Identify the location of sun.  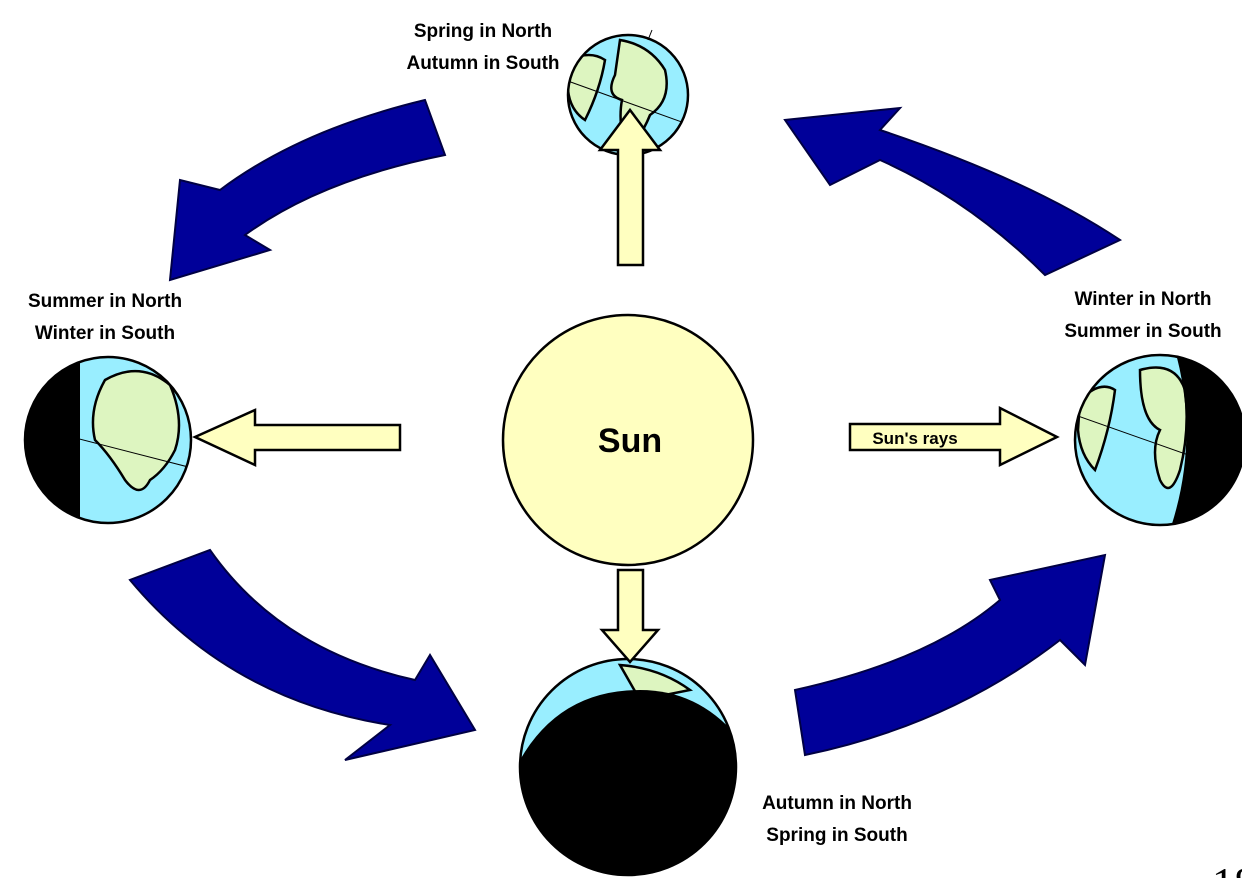
(628, 440).